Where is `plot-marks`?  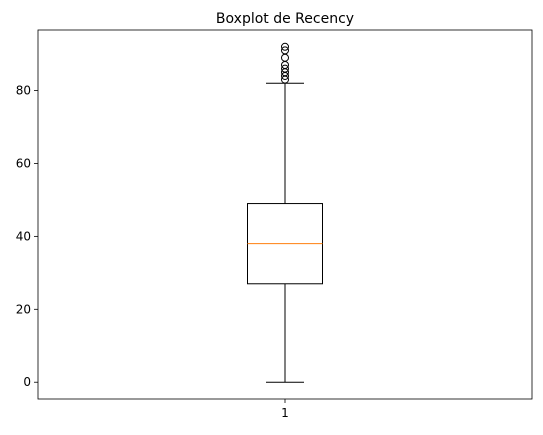
plot-marks is located at coordinates (285, 212).